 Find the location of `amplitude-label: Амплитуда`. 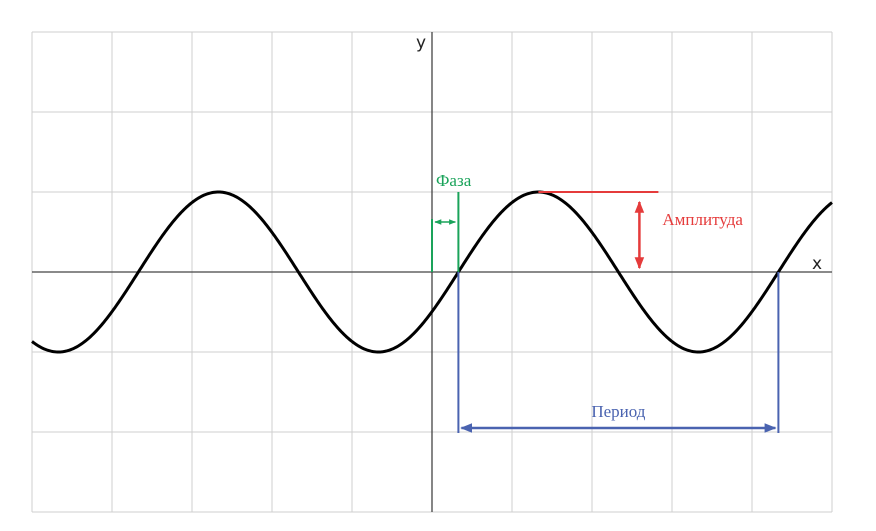

amplitude-label: Амплитуда is located at coordinates (702, 219).